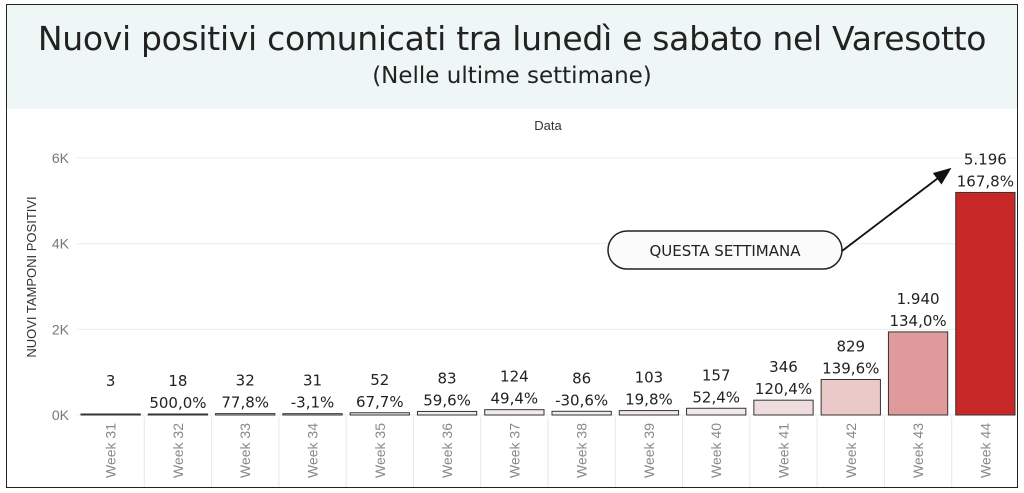 The width and height of the screenshot is (1024, 493). Describe the element at coordinates (514, 377) in the screenshot. I see `value-label: 124` at that location.